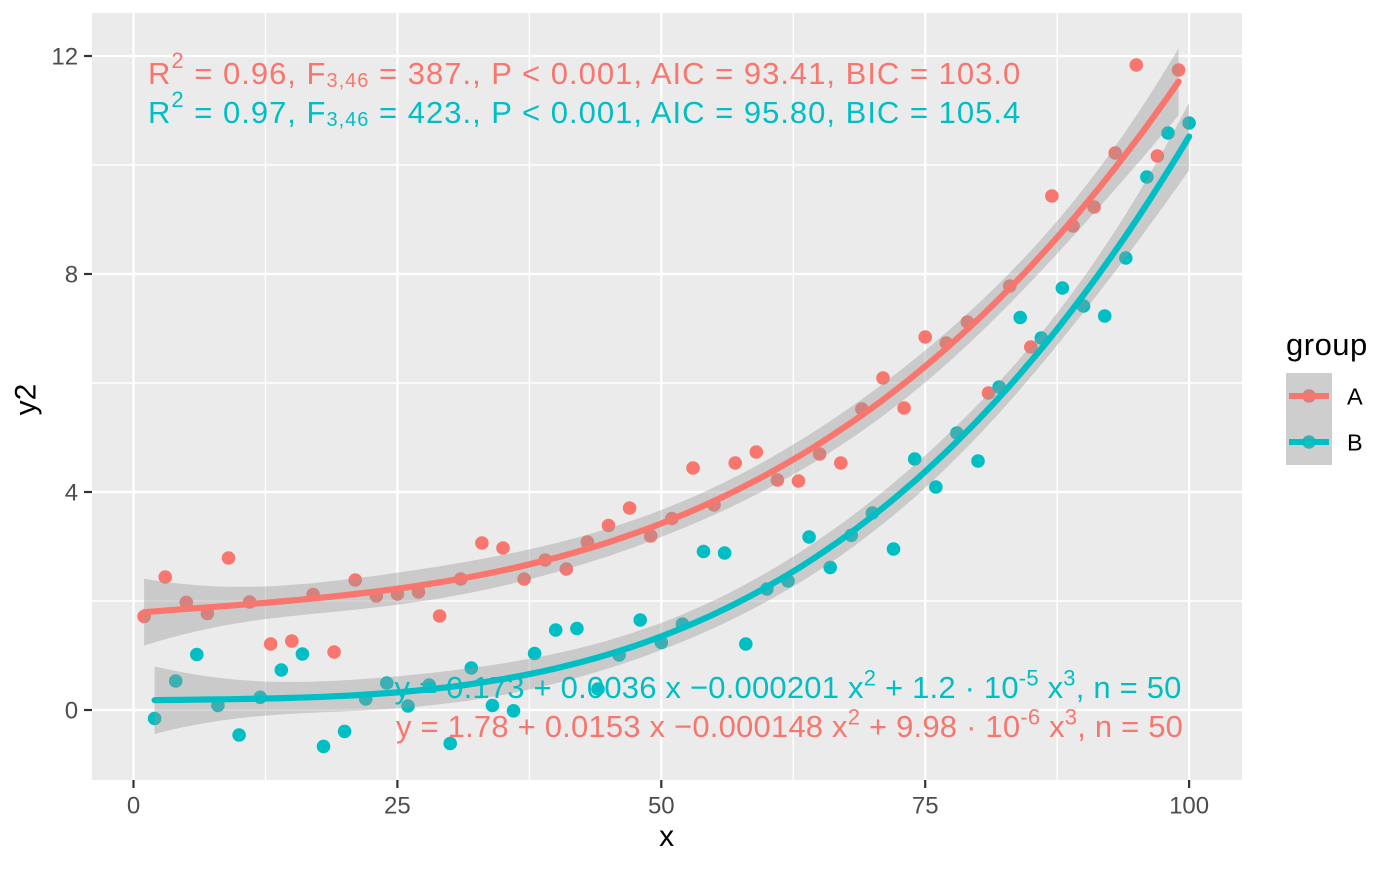  What do you see at coordinates (1355, 397) in the screenshot?
I see `svg-text: A` at bounding box center [1355, 397].